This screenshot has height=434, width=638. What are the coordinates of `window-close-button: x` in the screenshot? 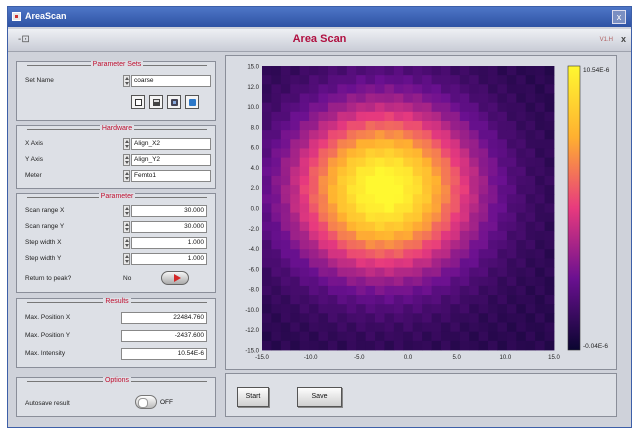 It's located at (619, 17).